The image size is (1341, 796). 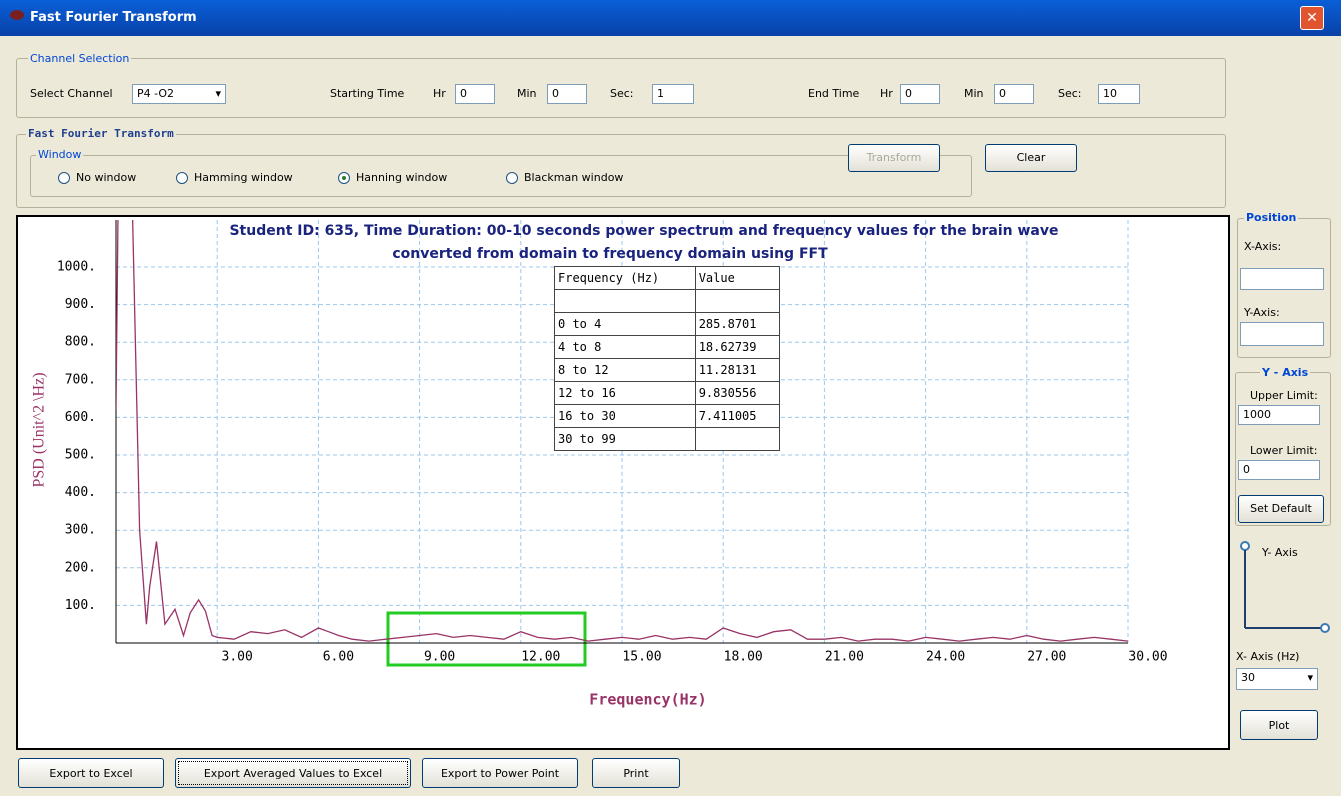 What do you see at coordinates (574, 177) in the screenshot?
I see `radio-label: Blackman window` at bounding box center [574, 177].